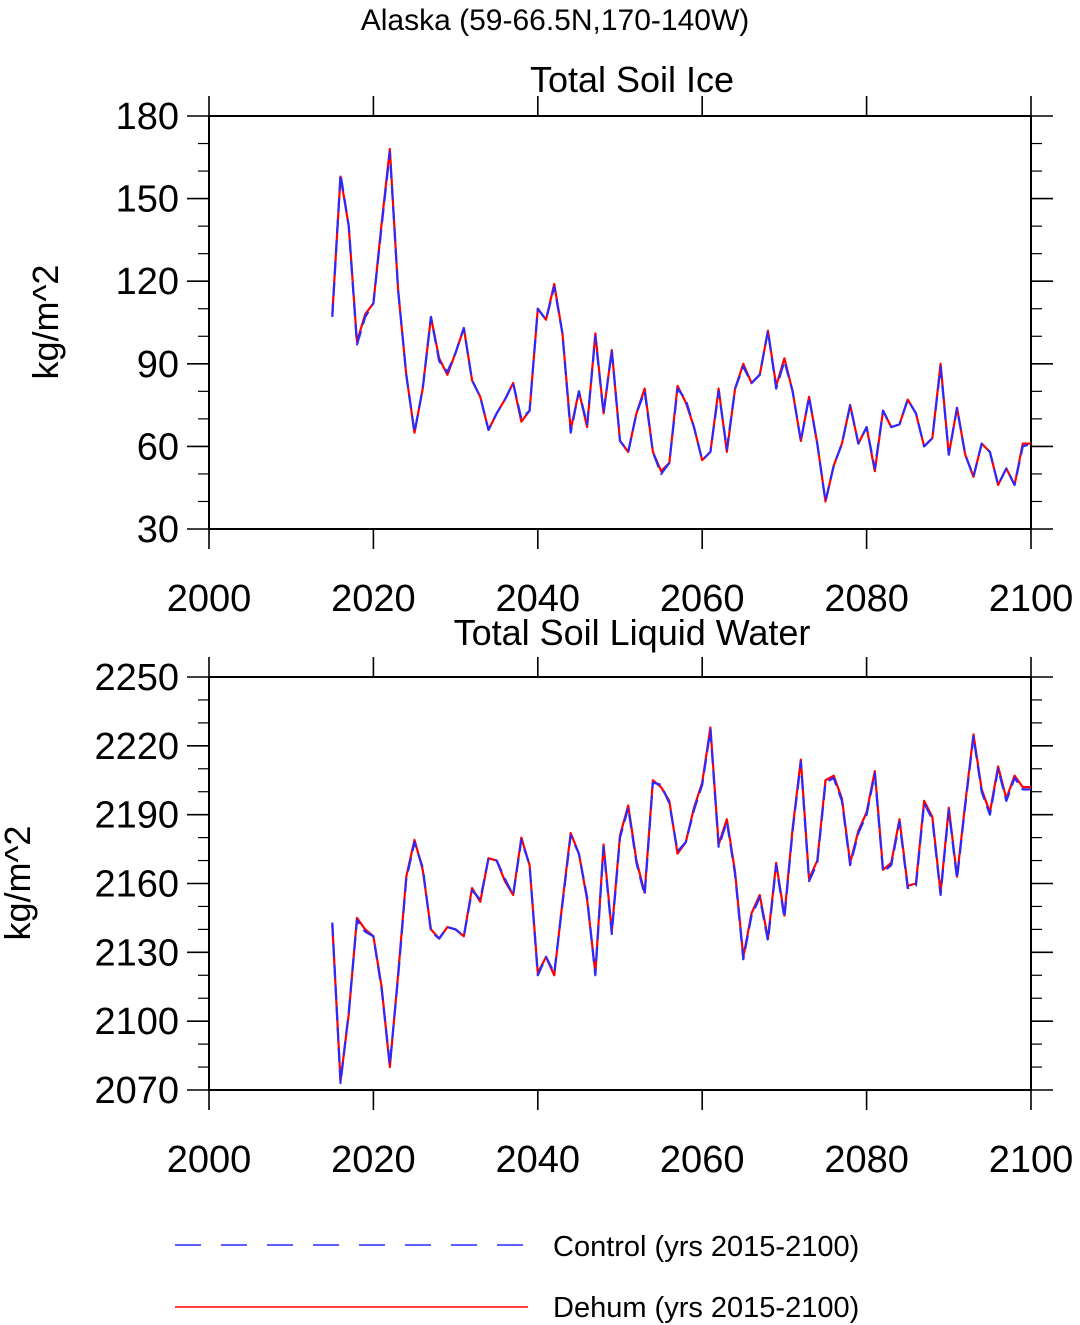  Describe the element at coordinates (136, 816) in the screenshot. I see `y-tick-label-2190: 2190` at that location.